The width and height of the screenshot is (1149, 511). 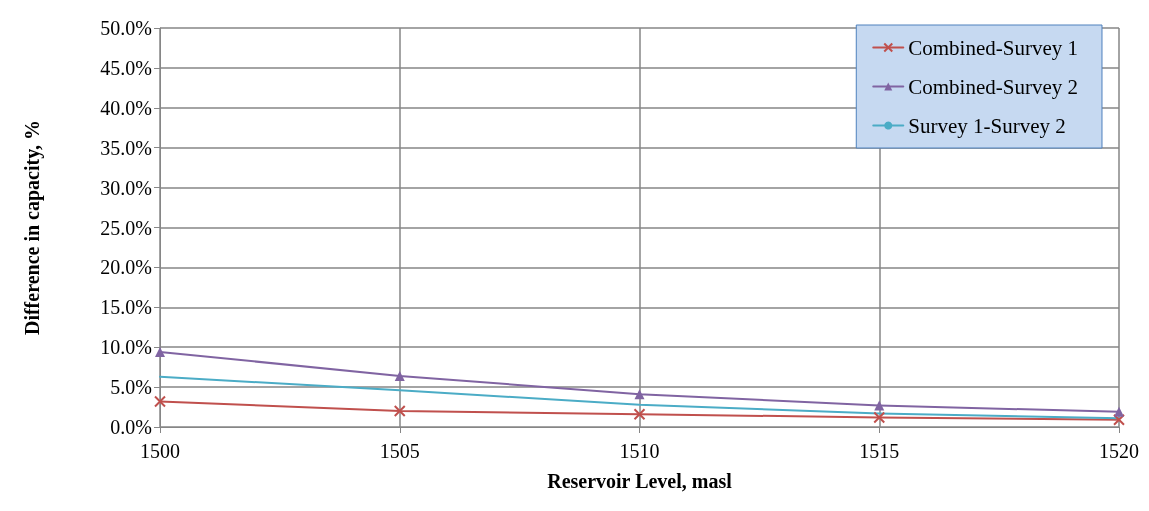 I want to click on x-tick-label: 1510, so click(x=639, y=451).